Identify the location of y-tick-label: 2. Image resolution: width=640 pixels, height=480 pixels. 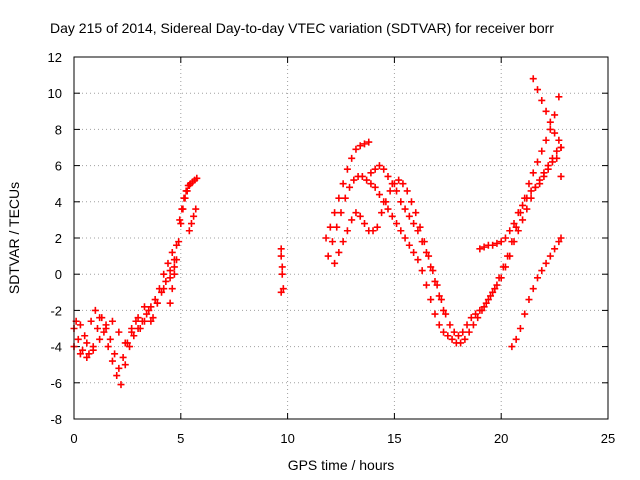
(58, 238).